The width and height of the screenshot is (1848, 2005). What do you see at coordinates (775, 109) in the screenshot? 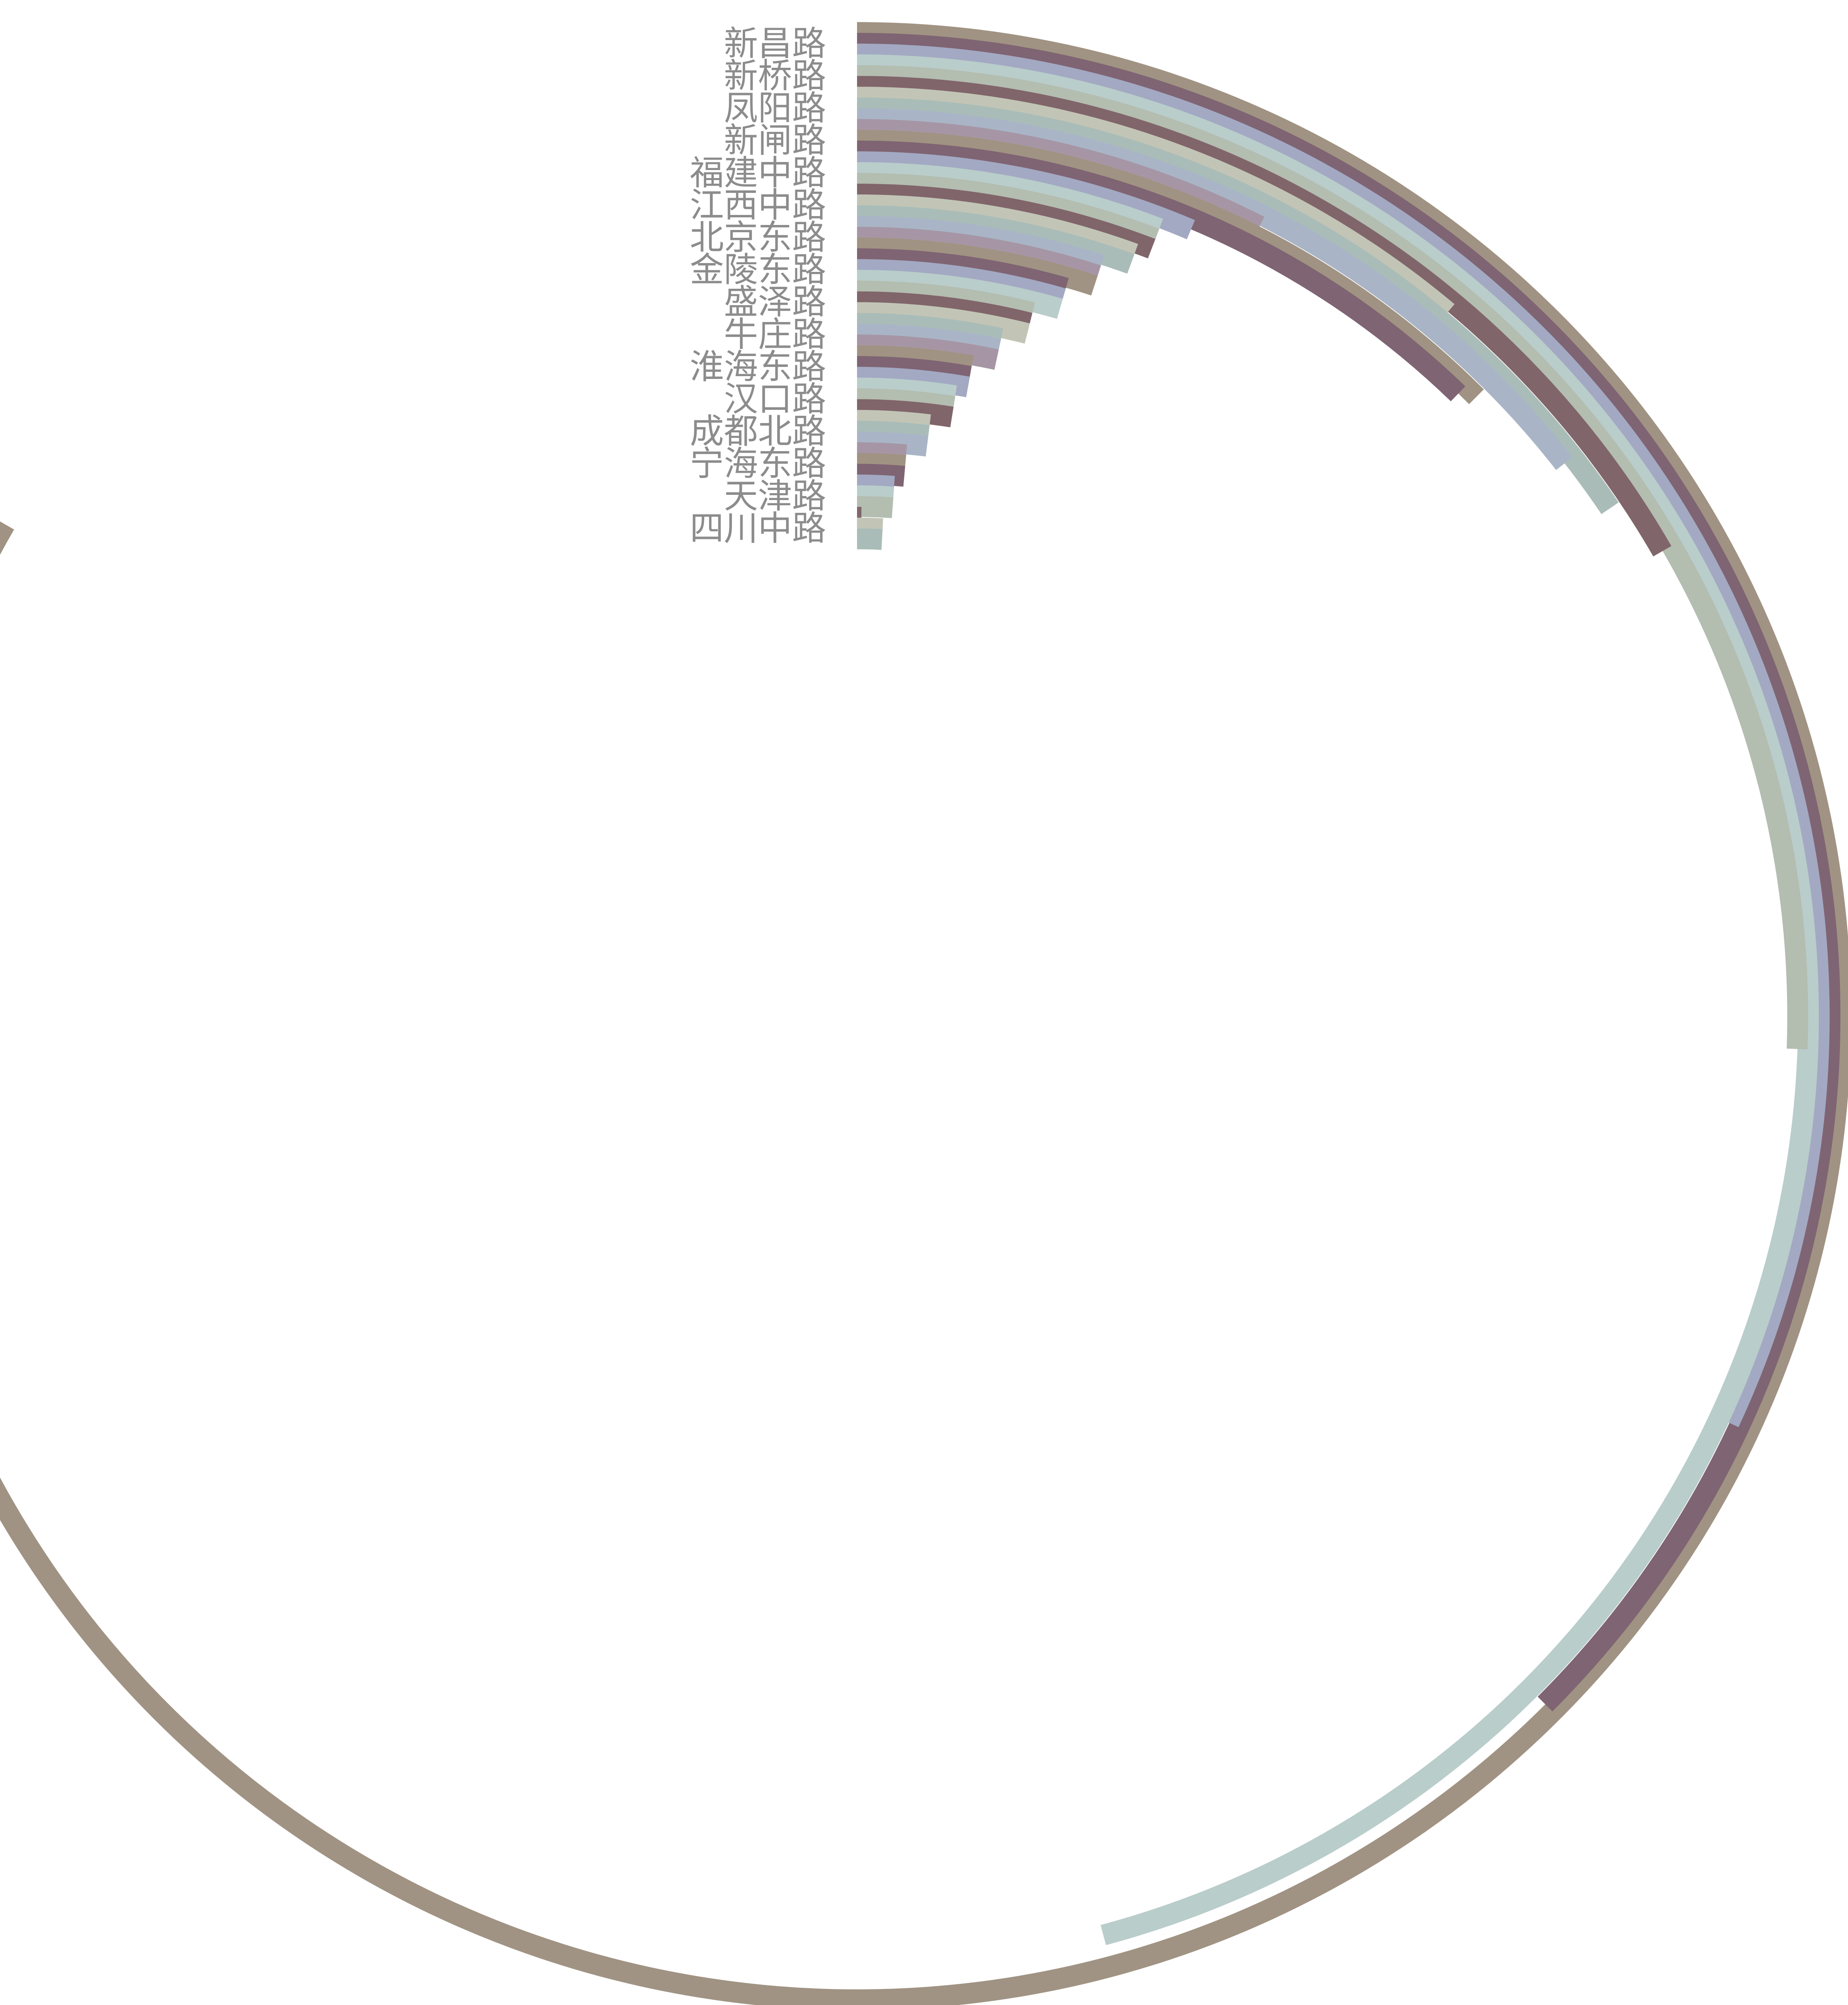
I see `category-label-3: 凤阳路` at bounding box center [775, 109].